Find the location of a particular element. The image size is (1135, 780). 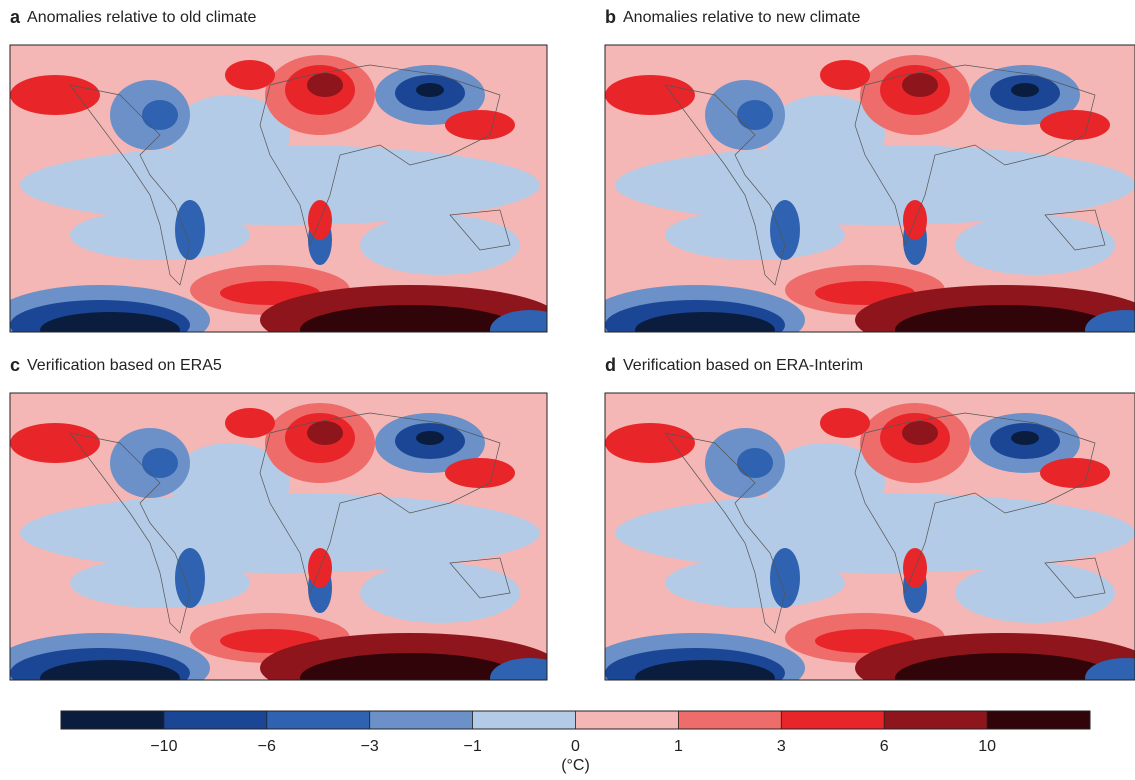

panel-title-text: Verification based on ERA-Interim is located at coordinates (743, 365).